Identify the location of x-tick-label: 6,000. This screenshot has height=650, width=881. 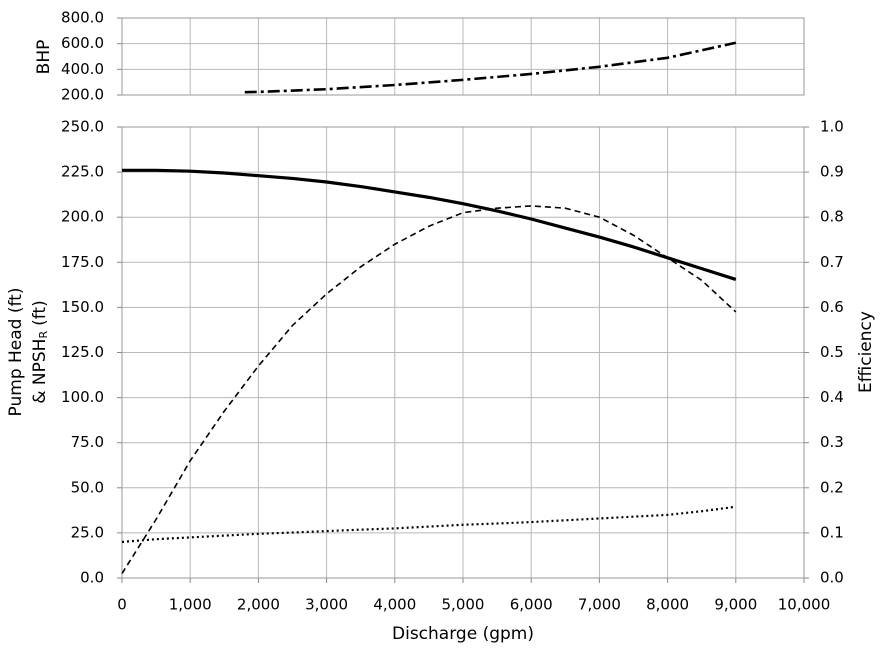
(531, 605).